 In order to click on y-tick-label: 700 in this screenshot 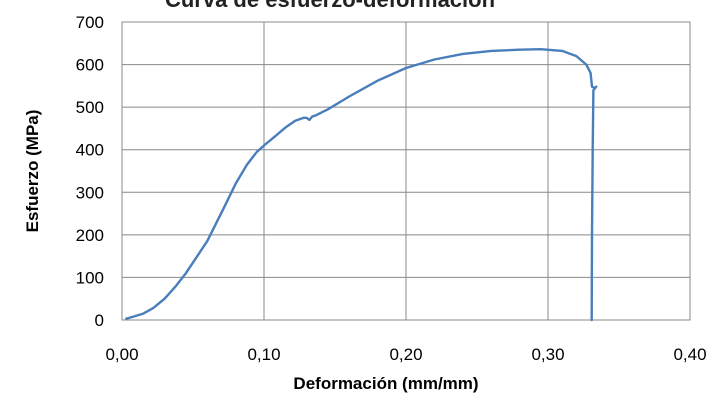, I will do `click(90, 22)`.